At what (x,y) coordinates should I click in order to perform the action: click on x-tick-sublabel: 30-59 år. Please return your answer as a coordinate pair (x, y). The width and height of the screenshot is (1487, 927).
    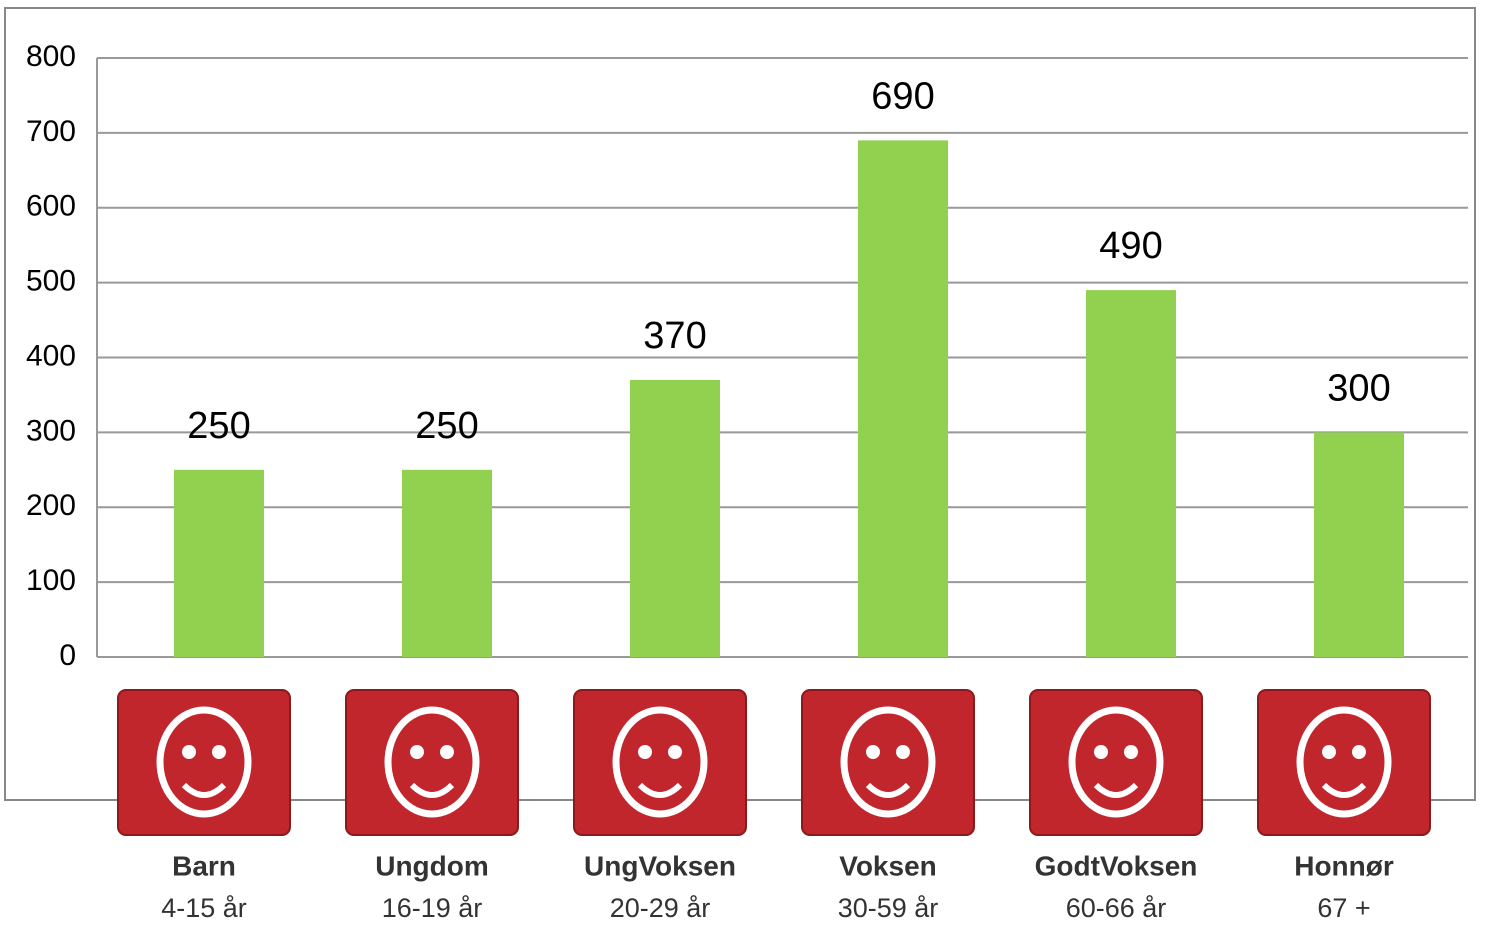
    Looking at the image, I should click on (888, 908).